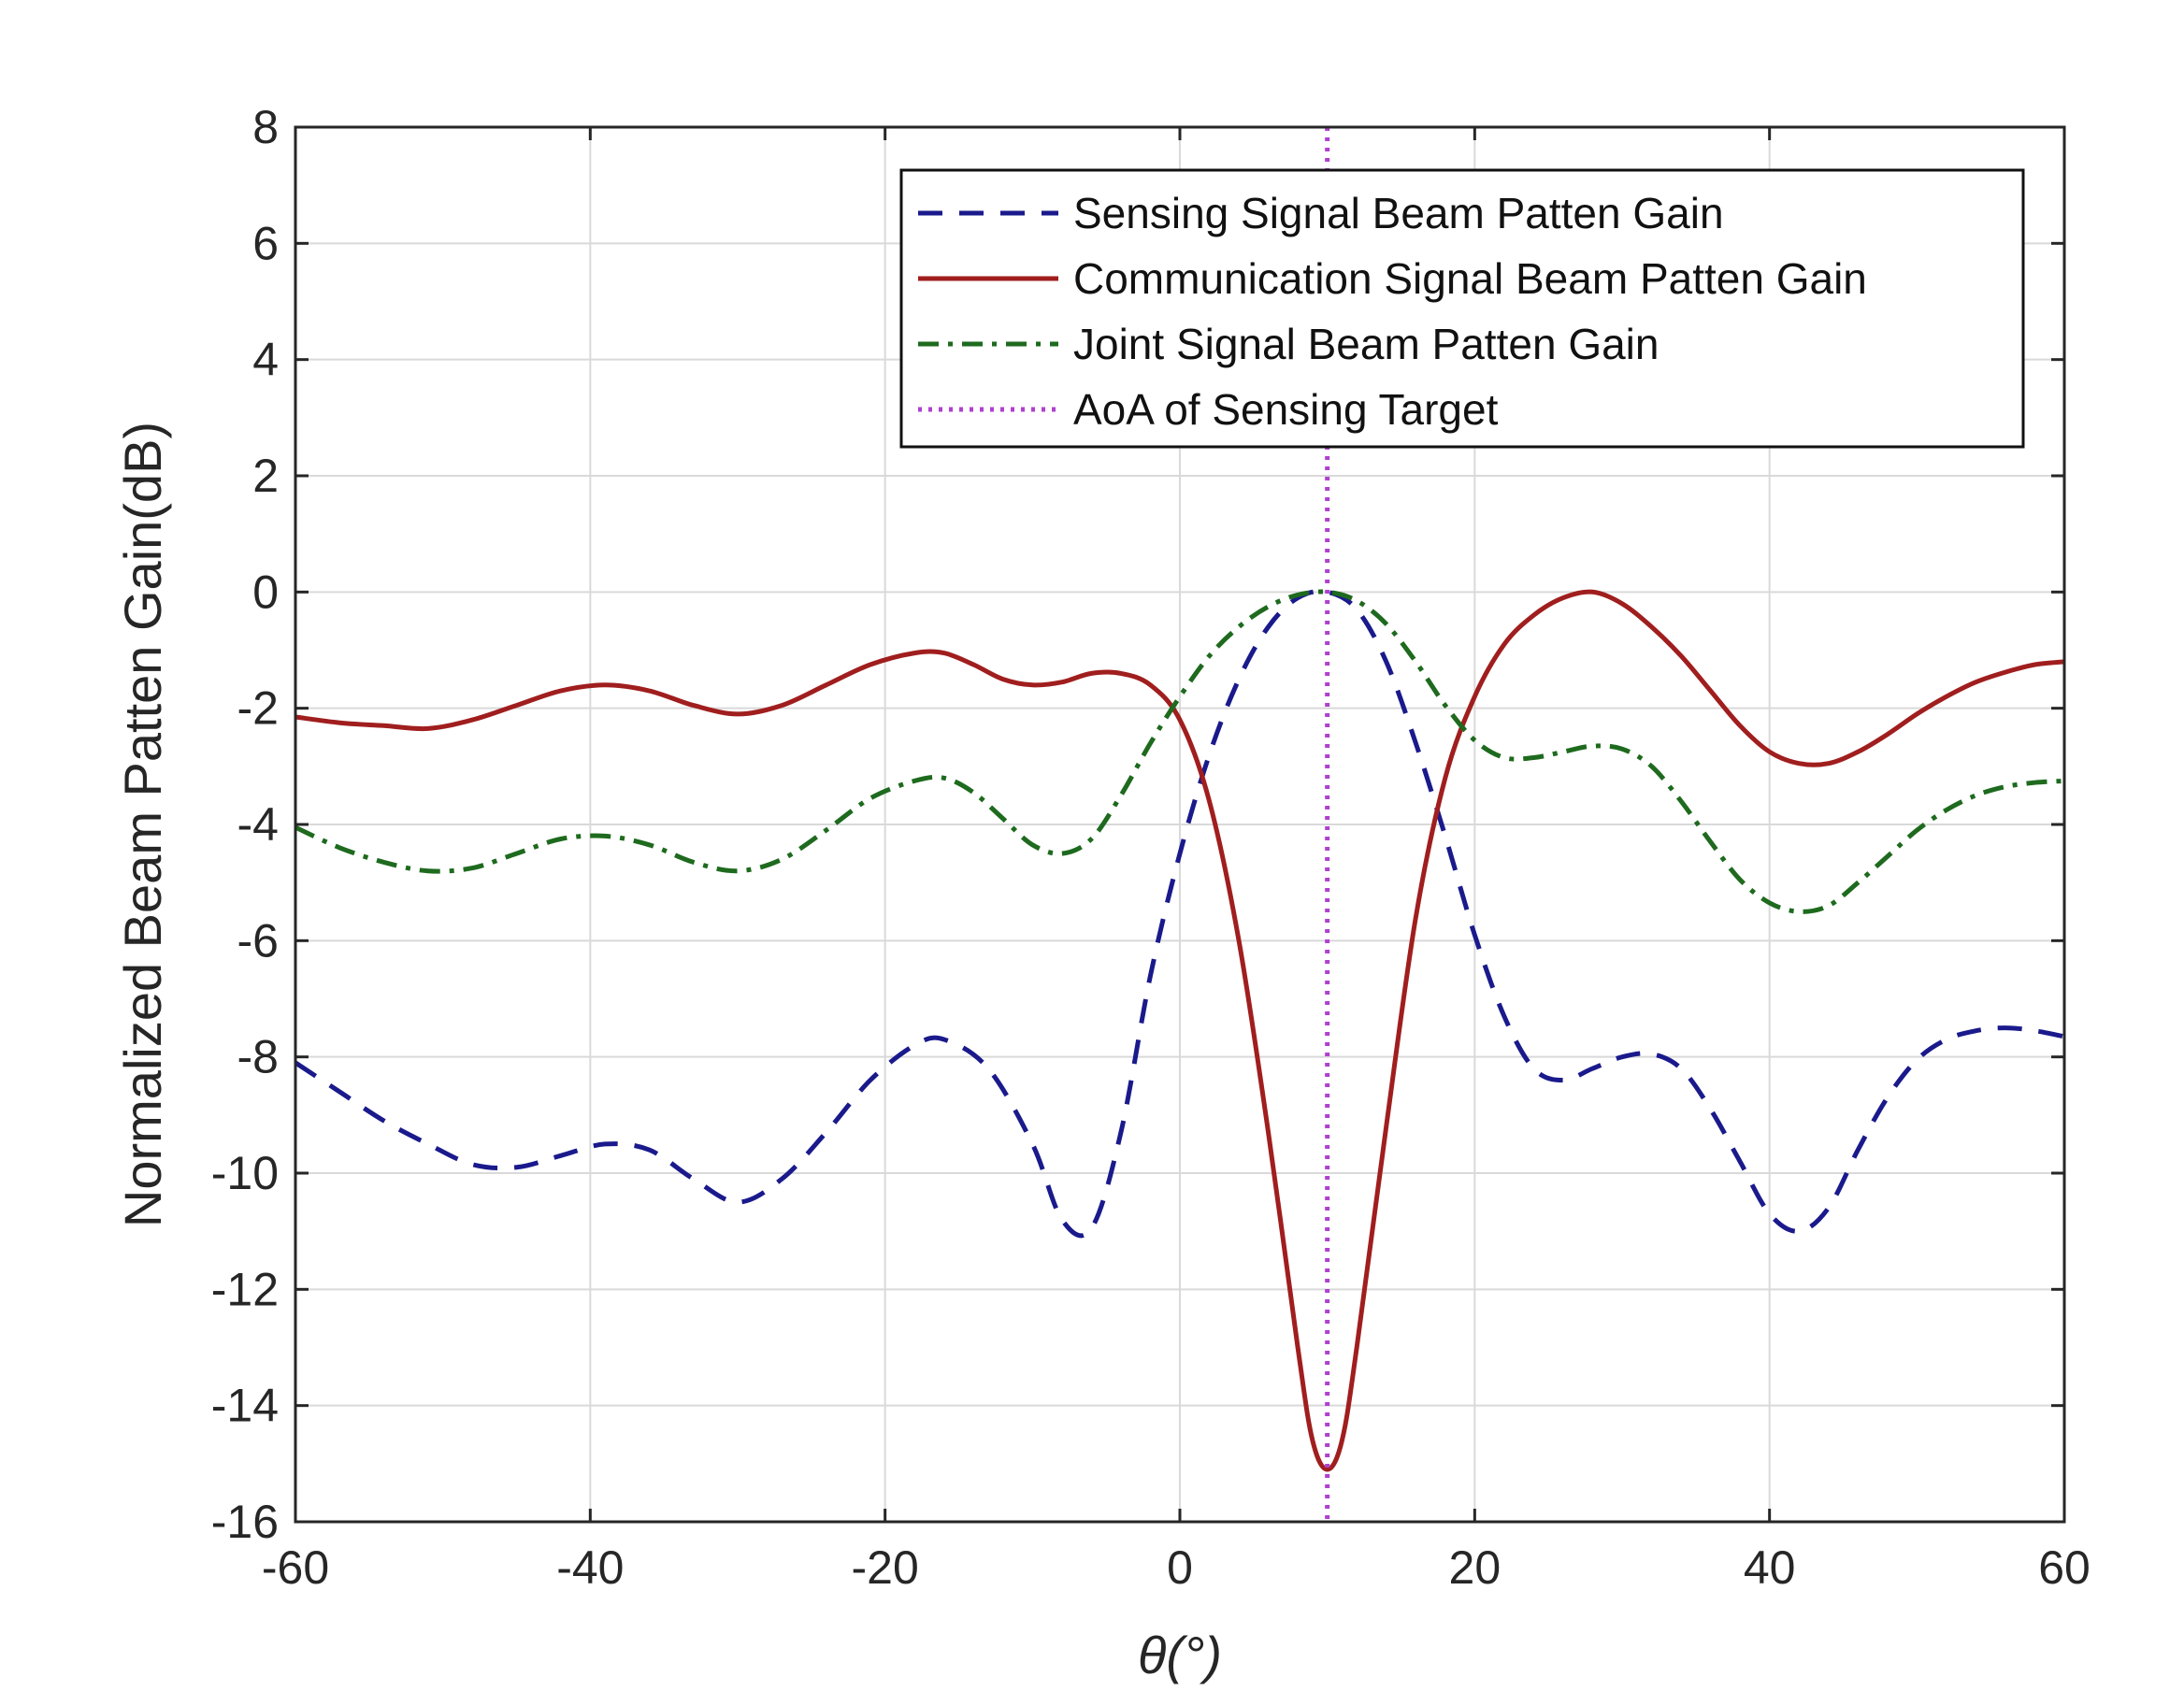  I want to click on y-tick-label: -2, so click(258, 709).